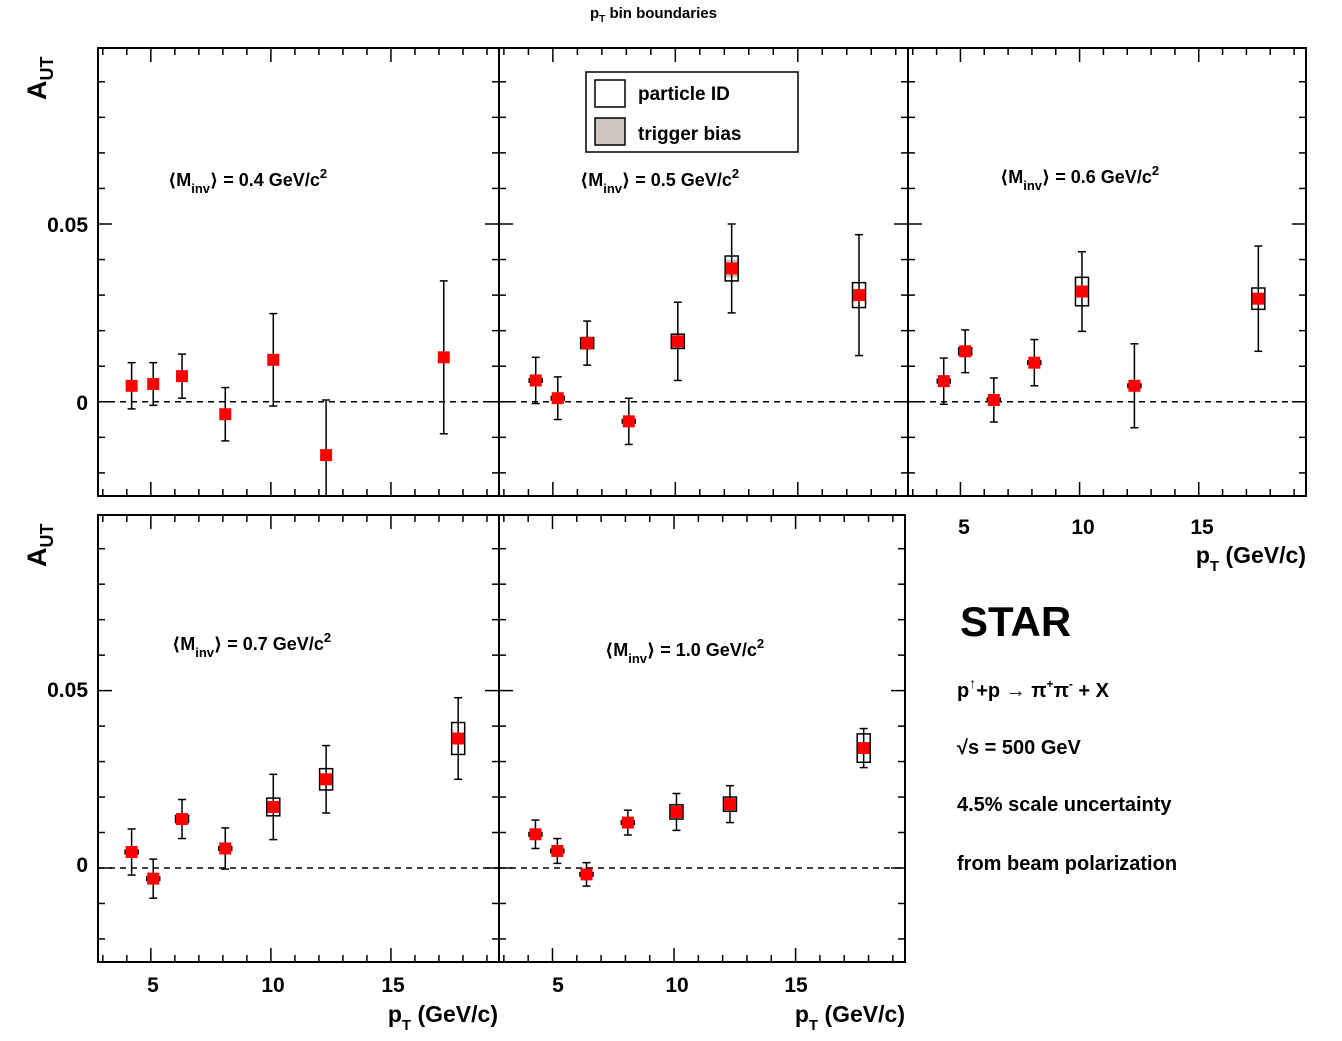 This screenshot has height=1041, width=1342. Describe the element at coordinates (1251, 558) in the screenshot. I see `x-axis-title-p06: pT (GeV/c)` at that location.